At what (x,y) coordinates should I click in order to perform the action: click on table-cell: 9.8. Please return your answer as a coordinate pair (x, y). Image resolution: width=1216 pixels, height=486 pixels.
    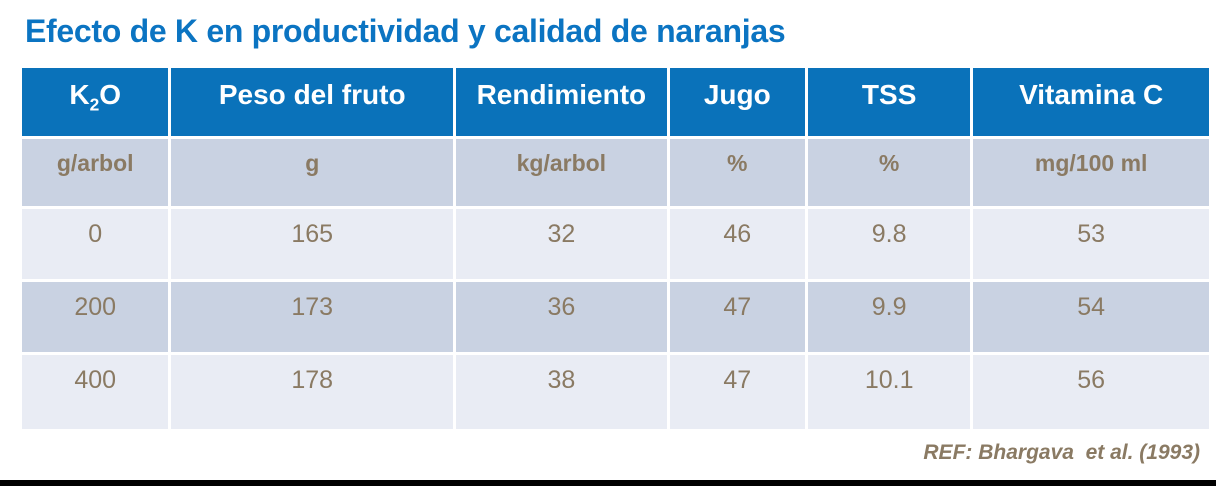
    Looking at the image, I should click on (889, 244).